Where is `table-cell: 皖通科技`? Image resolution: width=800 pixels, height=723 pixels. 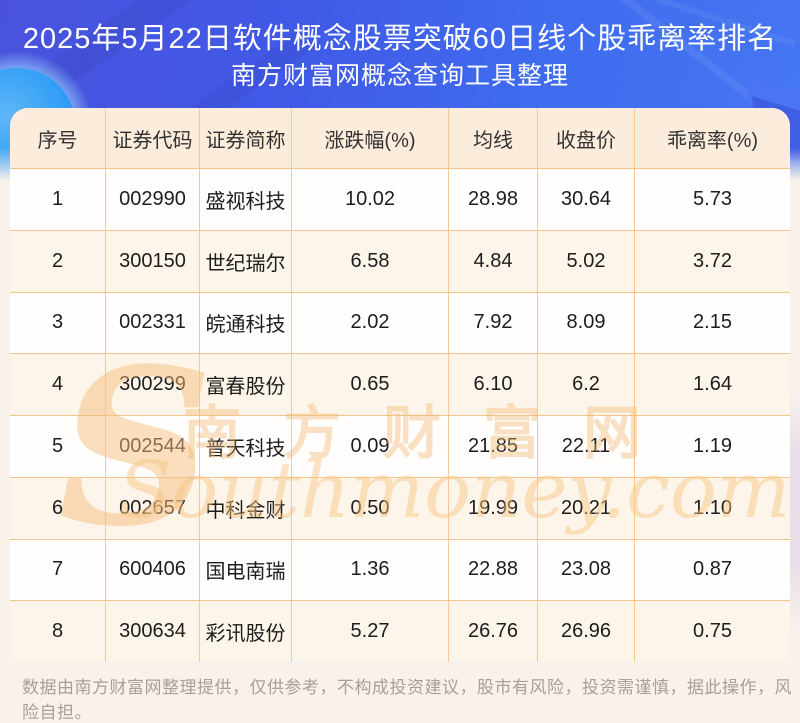
table-cell: 皖通科技 is located at coordinates (245, 323).